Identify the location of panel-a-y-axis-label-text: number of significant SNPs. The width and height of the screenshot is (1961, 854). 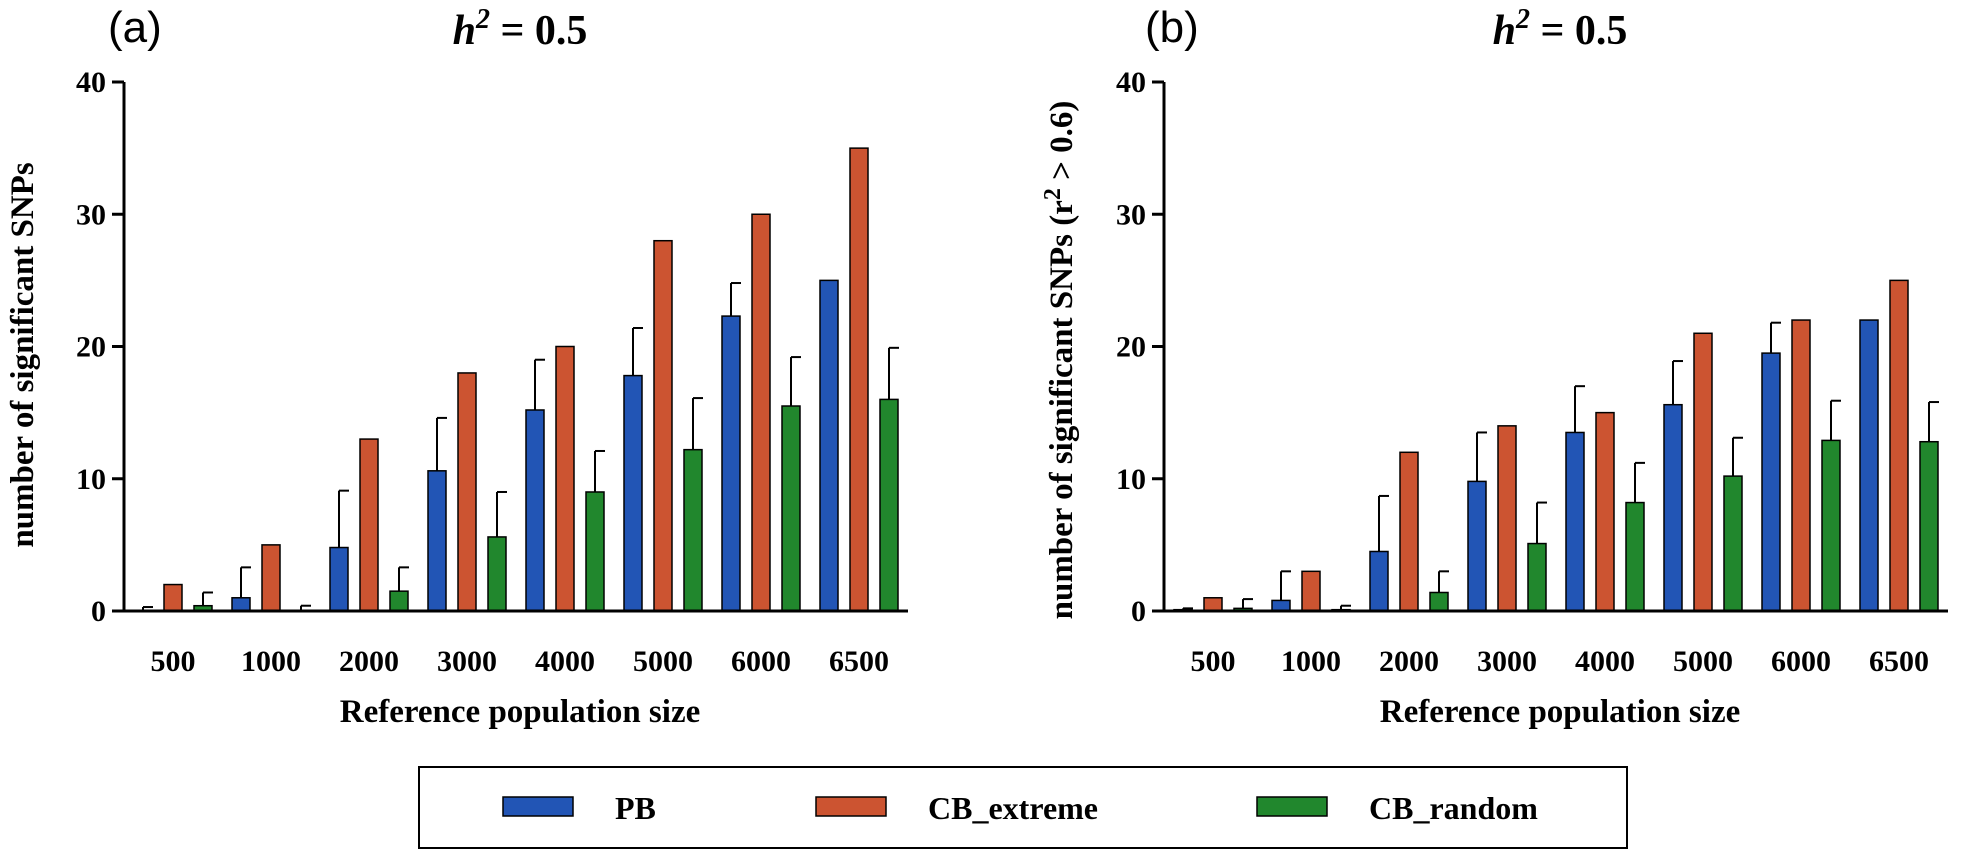
(23, 355).